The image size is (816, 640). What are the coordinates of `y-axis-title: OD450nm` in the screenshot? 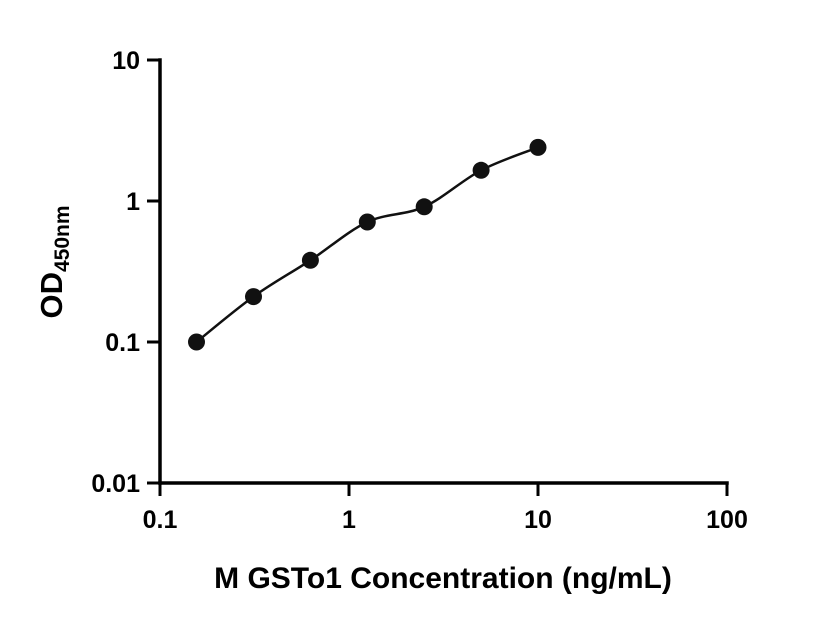 It's located at (54, 261).